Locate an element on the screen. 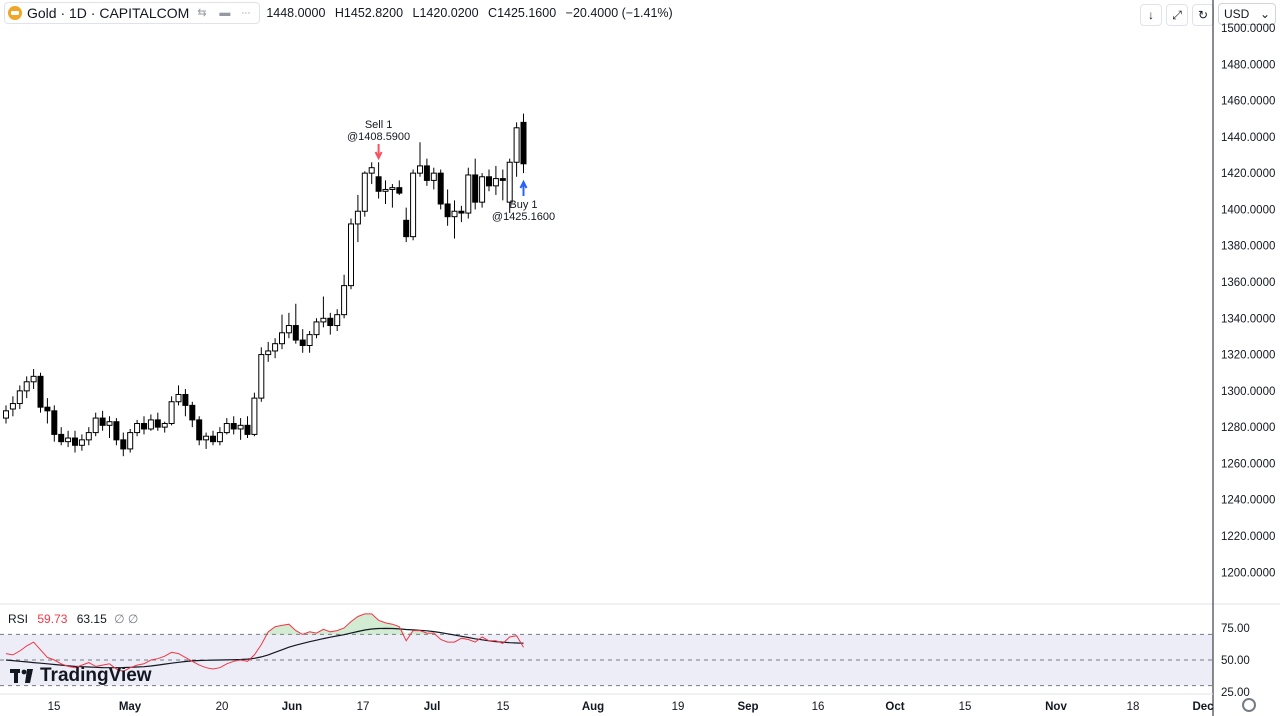 This screenshot has height=716, width=1280. time-tick-label: Oct is located at coordinates (894, 707).